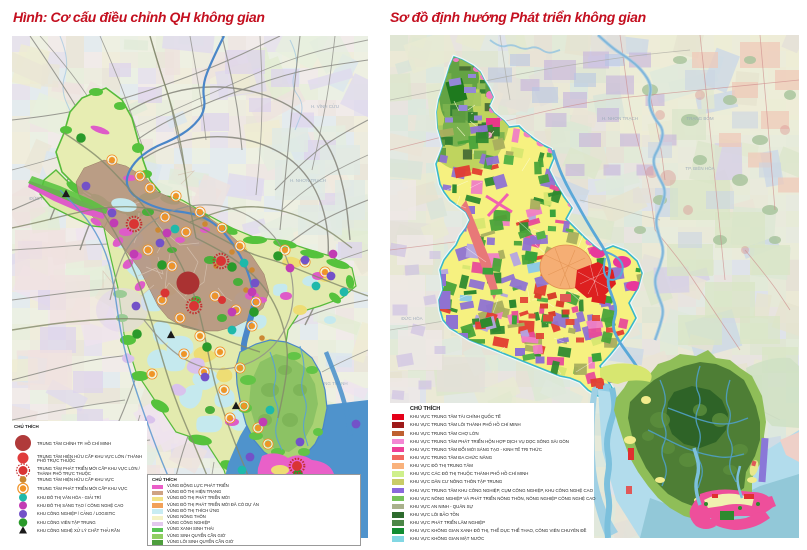 The image size is (807, 550). Describe the element at coordinates (329, 383) in the screenshot. I see `svg-text: H. LONG THÀNH` at that location.